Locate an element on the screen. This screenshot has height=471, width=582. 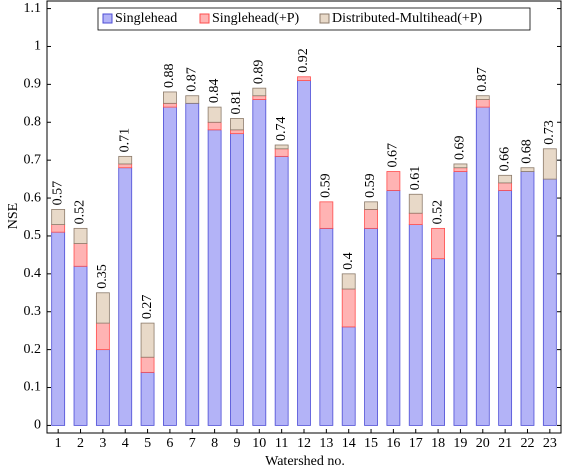
y-axis-label: NSE is located at coordinates (13, 216).